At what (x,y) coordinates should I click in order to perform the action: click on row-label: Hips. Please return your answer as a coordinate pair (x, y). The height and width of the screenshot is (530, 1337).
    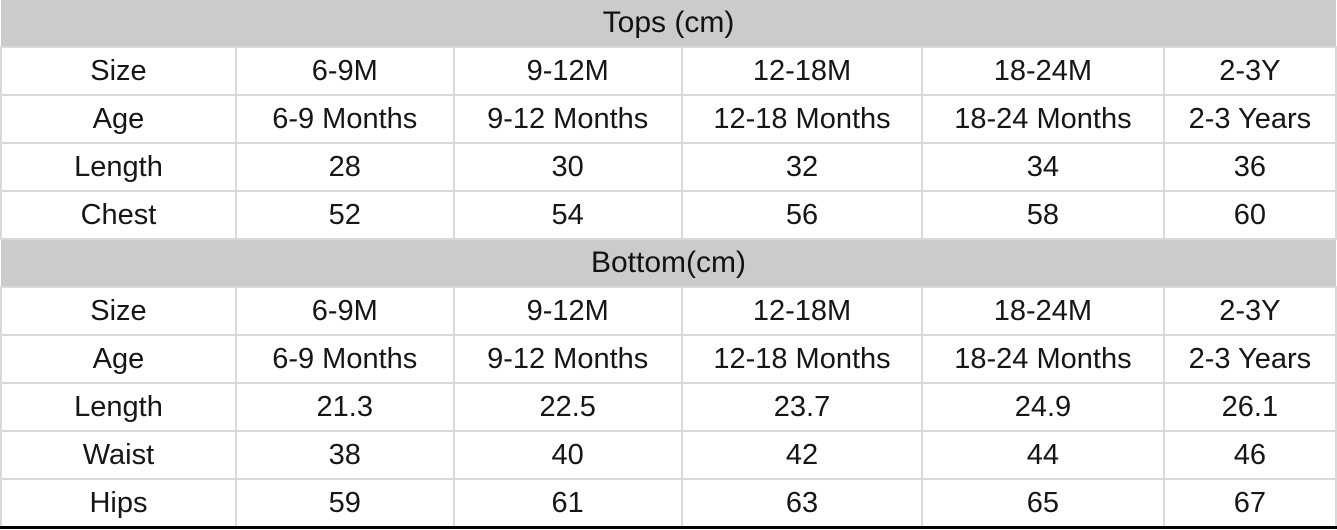
    Looking at the image, I should click on (118, 503).